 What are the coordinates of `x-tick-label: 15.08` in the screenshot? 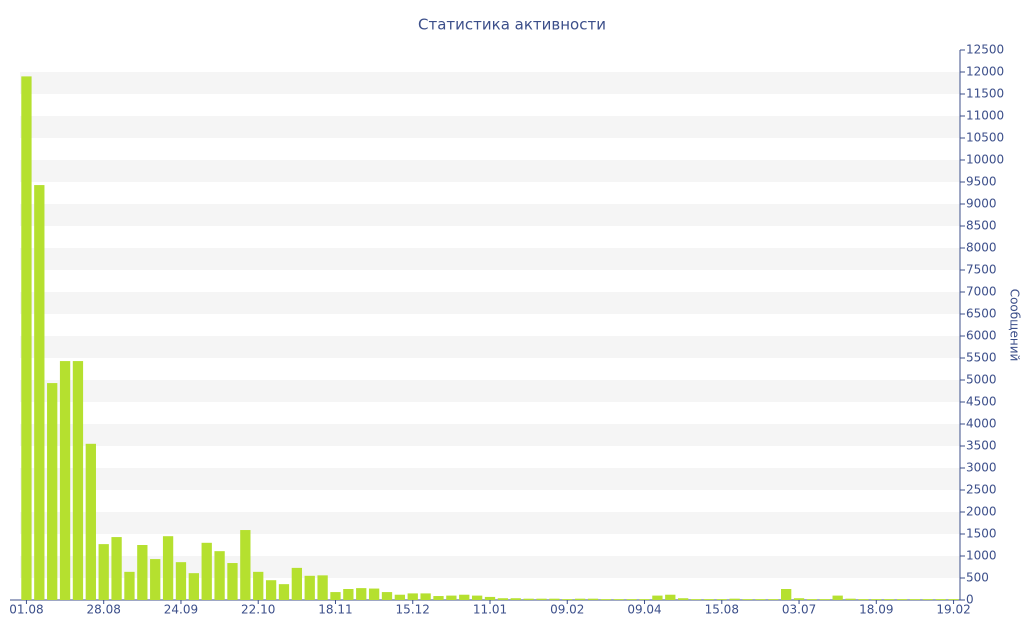 It's located at (722, 610).